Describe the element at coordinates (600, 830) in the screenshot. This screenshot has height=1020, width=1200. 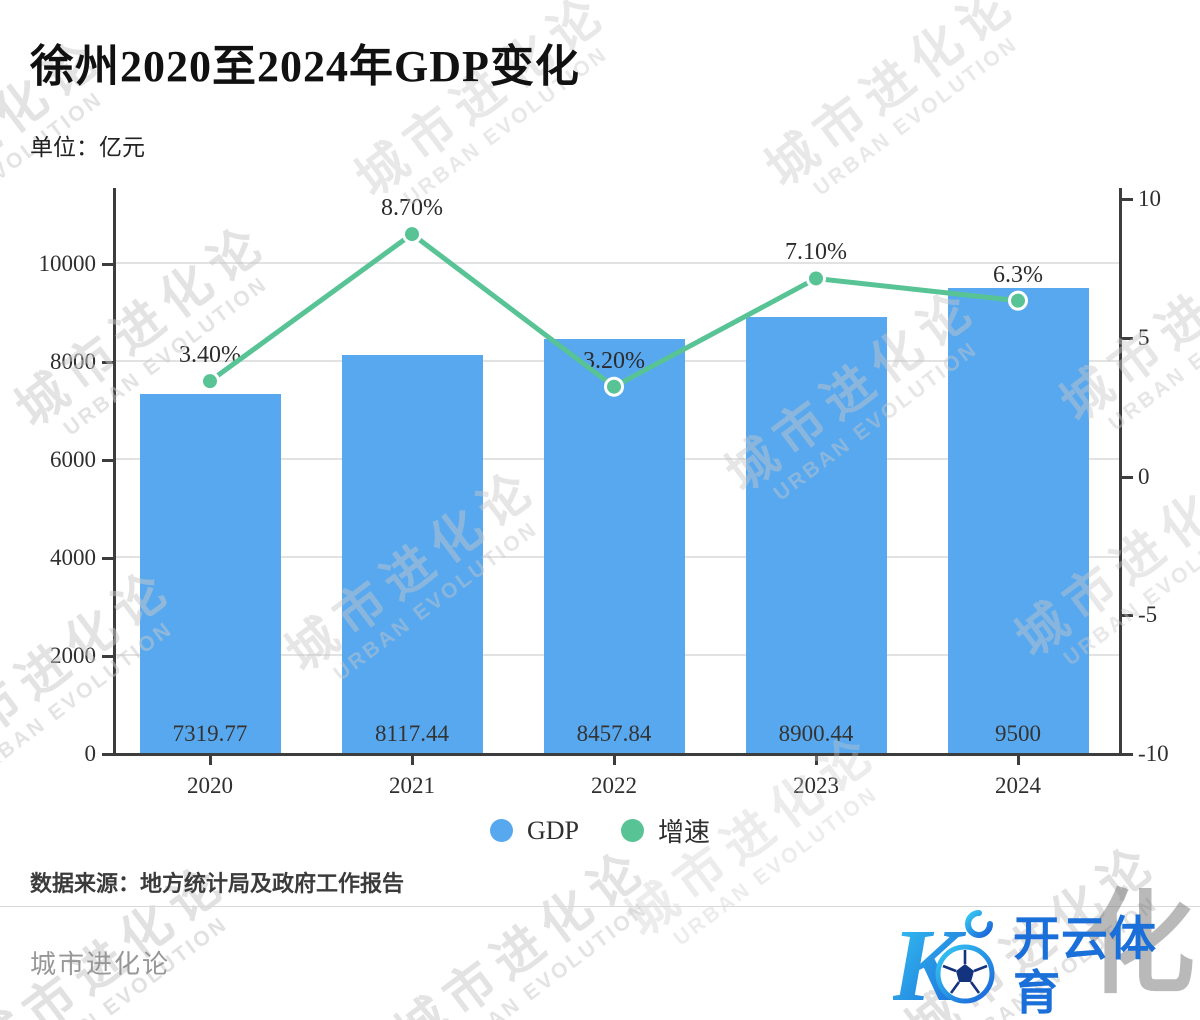
I see `chart-legend: GDP 增速` at that location.